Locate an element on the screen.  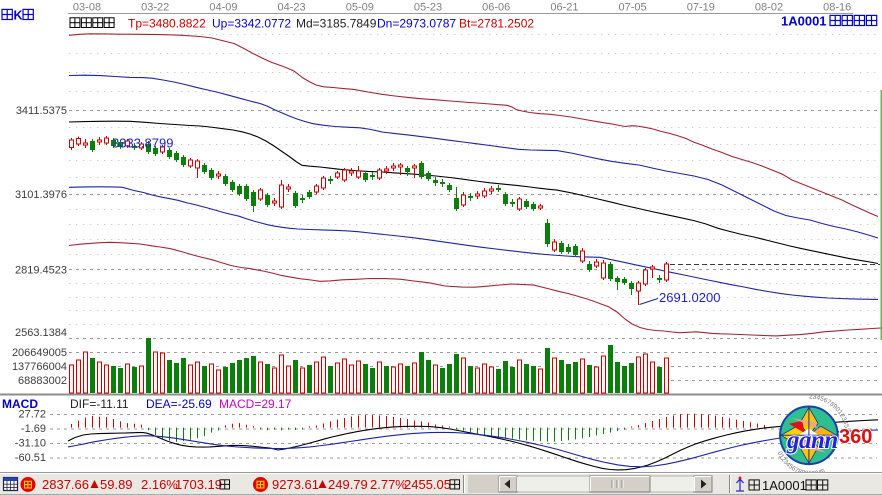
svg-text: 06-21 is located at coordinates (564, 8).